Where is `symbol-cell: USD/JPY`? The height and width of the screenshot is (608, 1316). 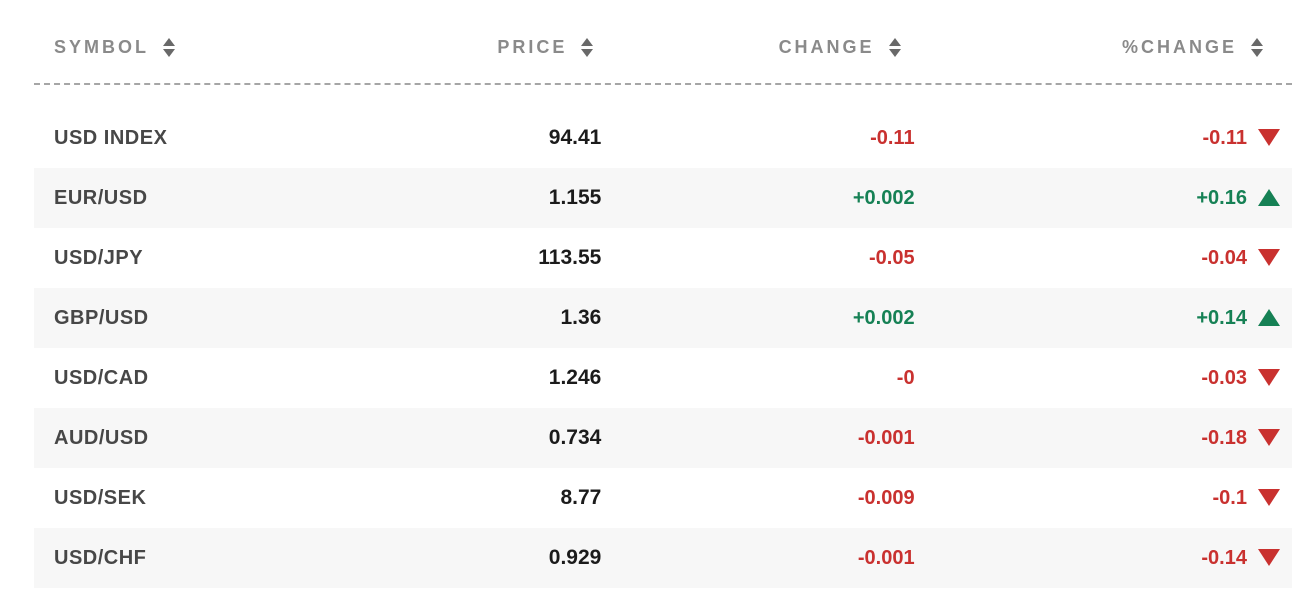
symbol-cell: USD/JPY is located at coordinates (99, 257).